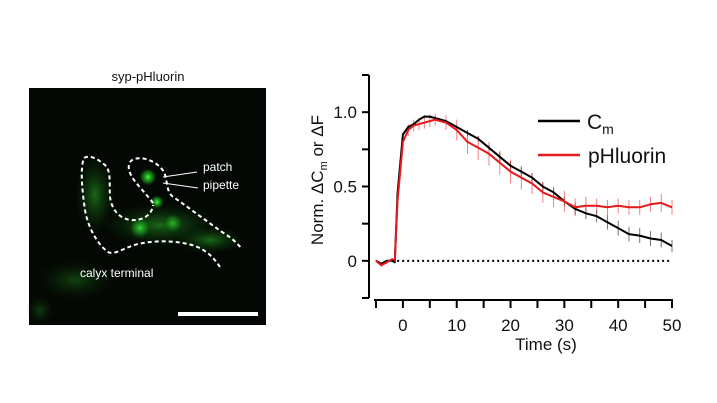 This screenshot has width=717, height=403. Describe the element at coordinates (148, 76) in the screenshot. I see `micrograph-title: syp-pHluorin` at that location.